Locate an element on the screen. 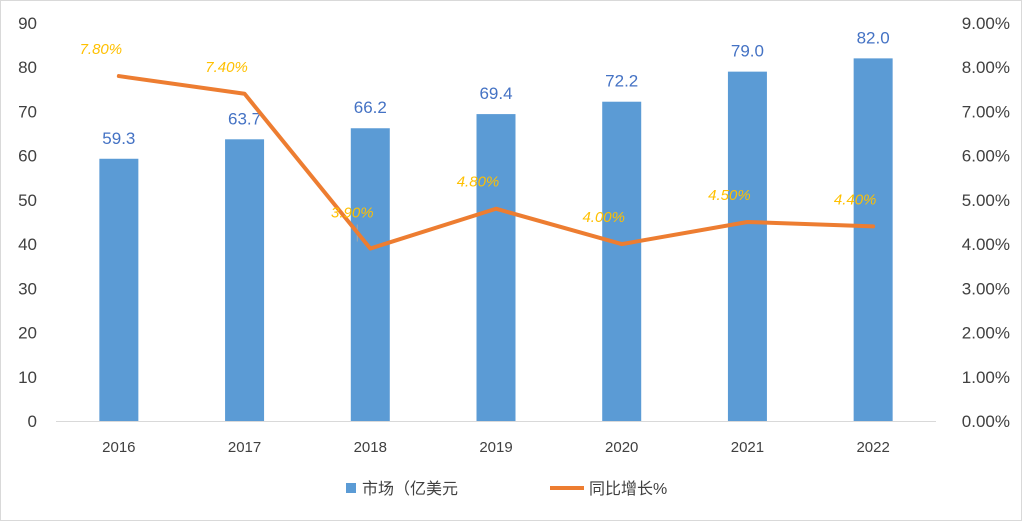 The height and width of the screenshot is (521, 1022). bar-value-label: 79.0 is located at coordinates (747, 51).